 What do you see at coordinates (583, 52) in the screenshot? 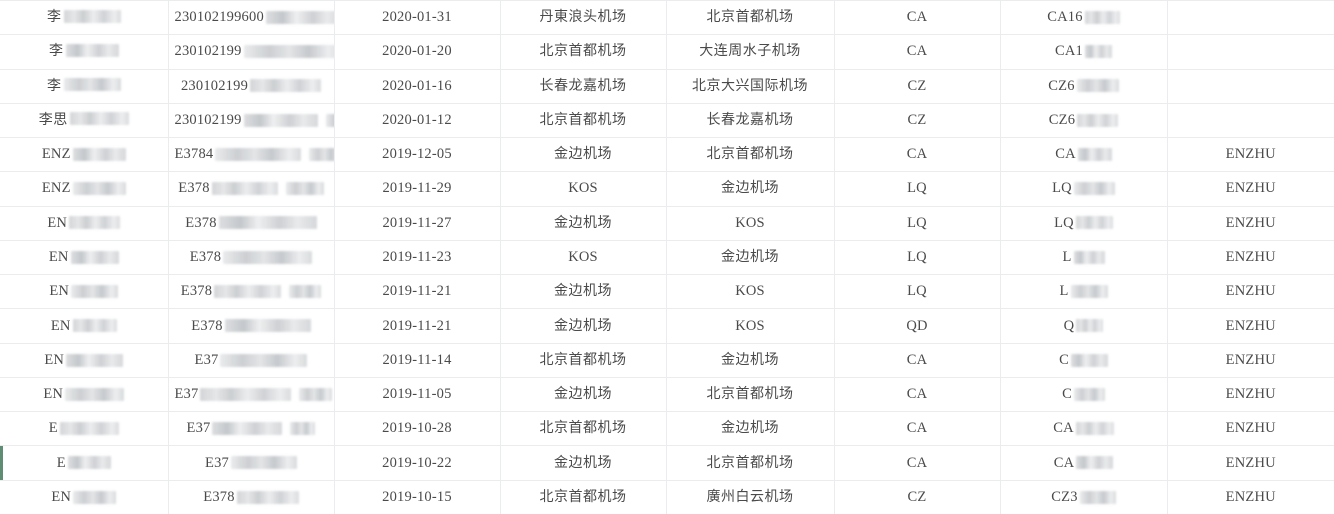
I see `cell-departure: 北京首都机场` at bounding box center [583, 52].